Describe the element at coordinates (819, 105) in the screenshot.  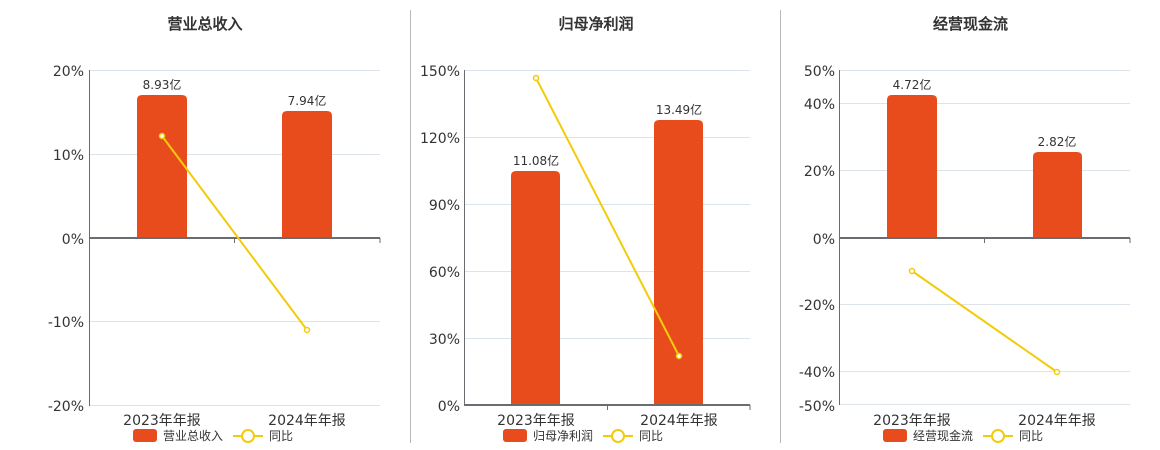
I see `y-tick-label: 40%` at that location.